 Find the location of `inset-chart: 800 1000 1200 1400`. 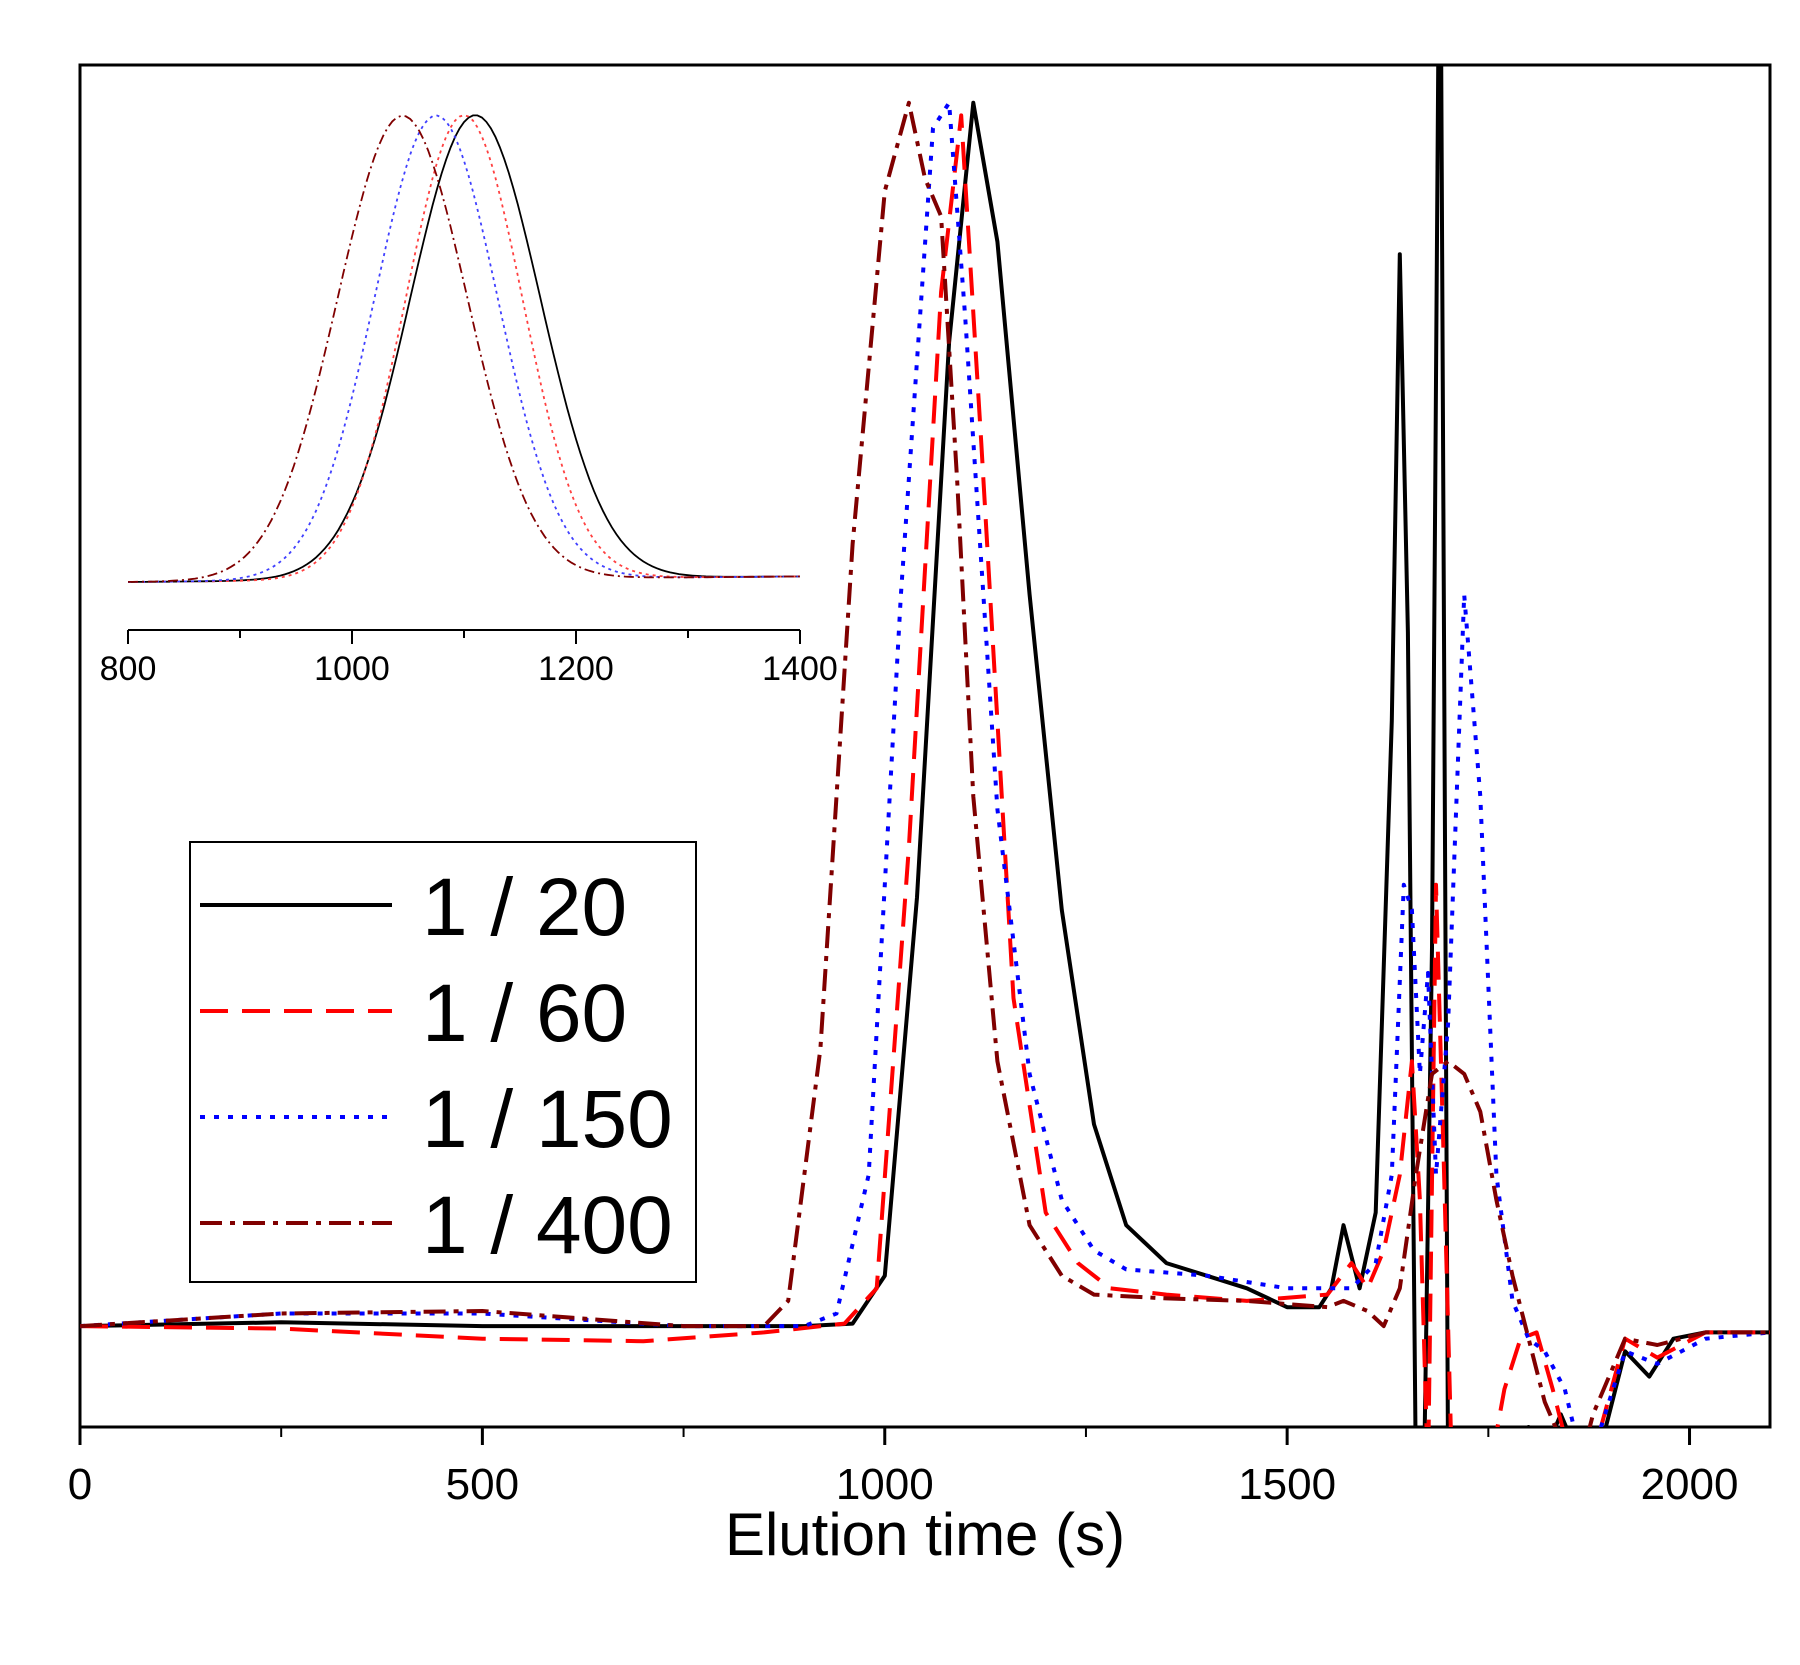

inset-chart: 800 1000 1200 1400 is located at coordinates (469, 401).